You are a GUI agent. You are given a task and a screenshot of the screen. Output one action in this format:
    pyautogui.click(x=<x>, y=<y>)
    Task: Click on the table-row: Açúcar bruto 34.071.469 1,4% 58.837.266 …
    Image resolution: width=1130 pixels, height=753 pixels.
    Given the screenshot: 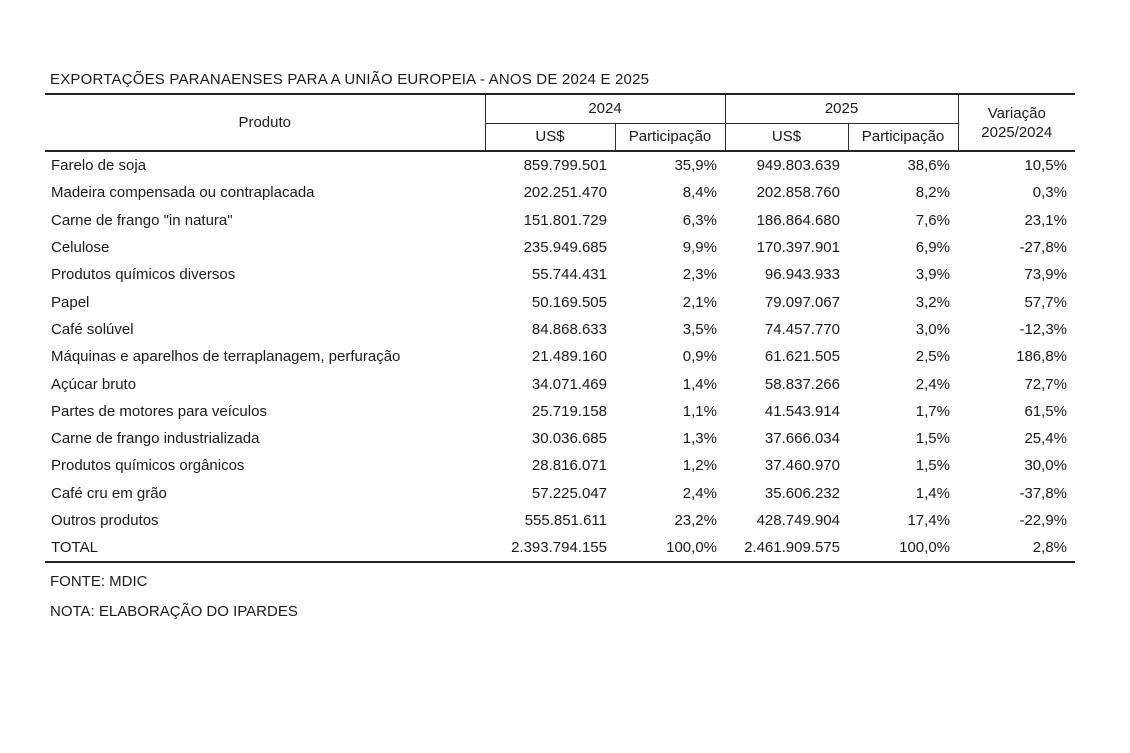 What is the action you would take?
    pyautogui.click(x=560, y=383)
    